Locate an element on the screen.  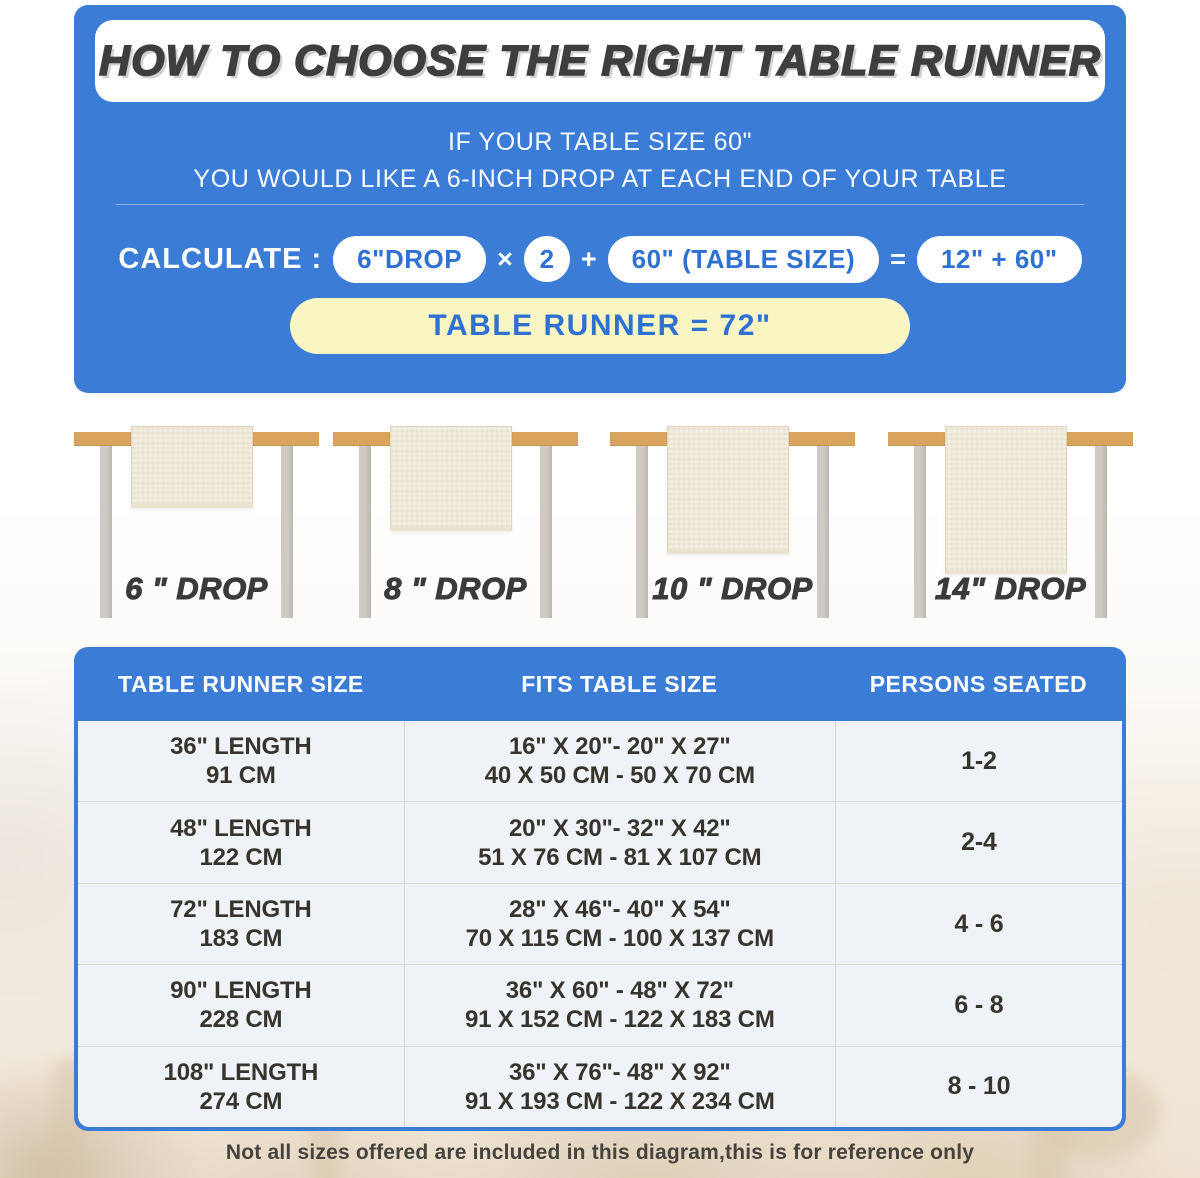
runner-size-cell: 90" LENGTH 228 CM is located at coordinates (241, 1005).